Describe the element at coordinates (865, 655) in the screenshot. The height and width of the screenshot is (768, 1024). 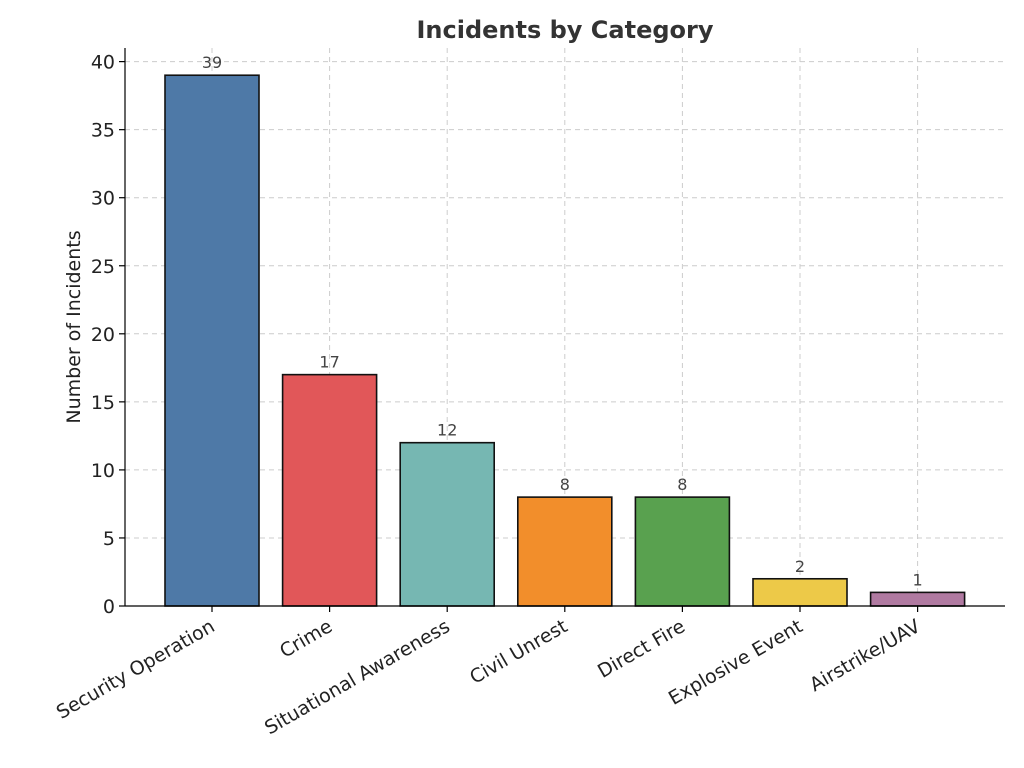
I see `x-tick-label: Airstrike/UAV` at that location.